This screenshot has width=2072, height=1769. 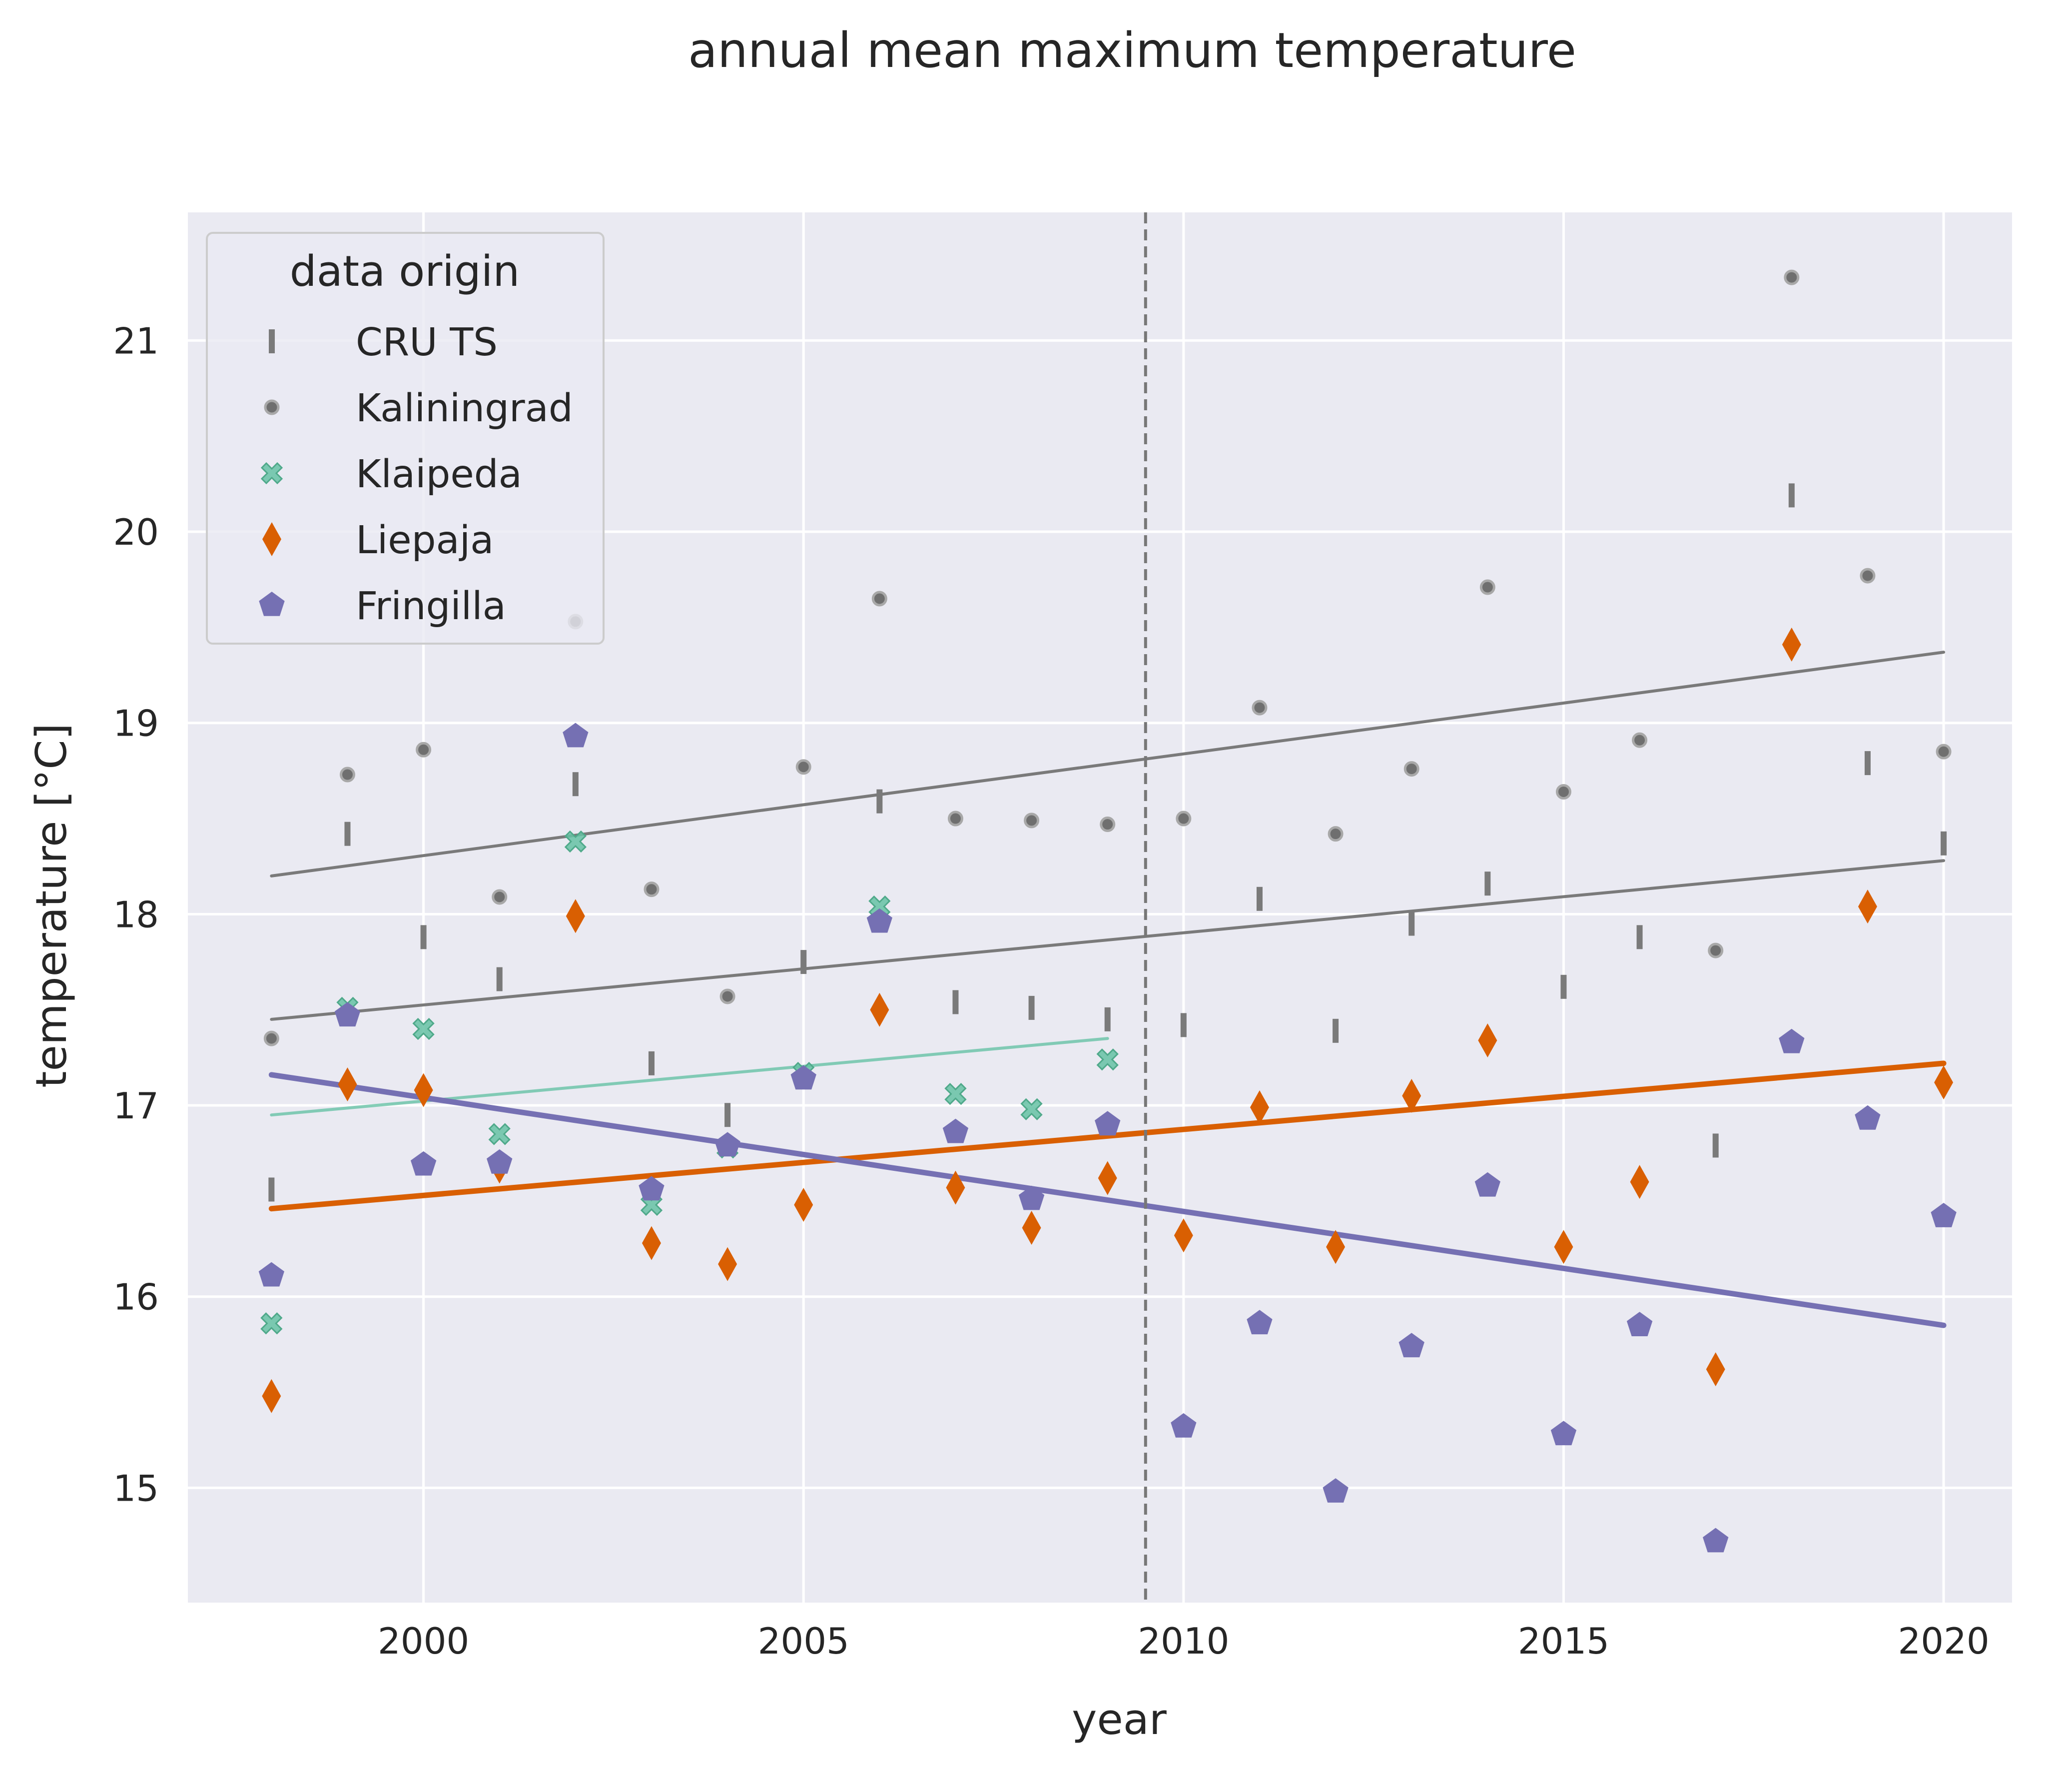 I want to click on chart-title: annual mean maximum temperature, so click(x=1132, y=50).